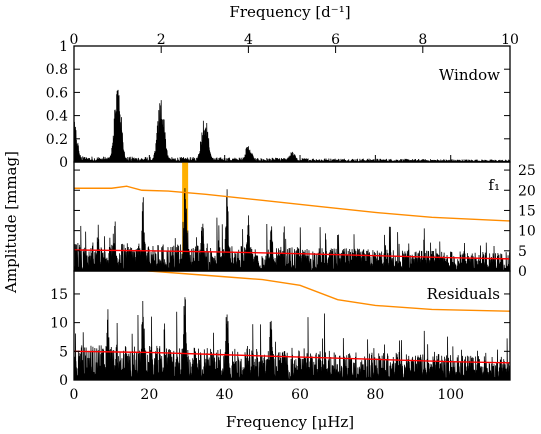  What do you see at coordinates (527, 211) in the screenshot?
I see `panel-1-ytick-label-3: 15` at bounding box center [527, 211].